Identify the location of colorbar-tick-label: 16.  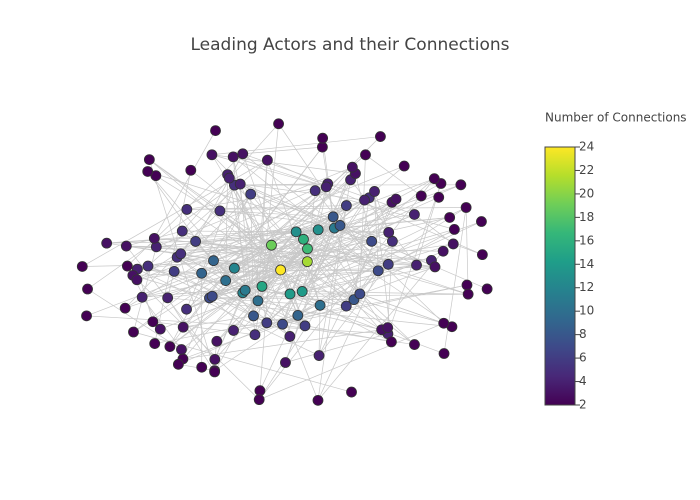
(586, 240).